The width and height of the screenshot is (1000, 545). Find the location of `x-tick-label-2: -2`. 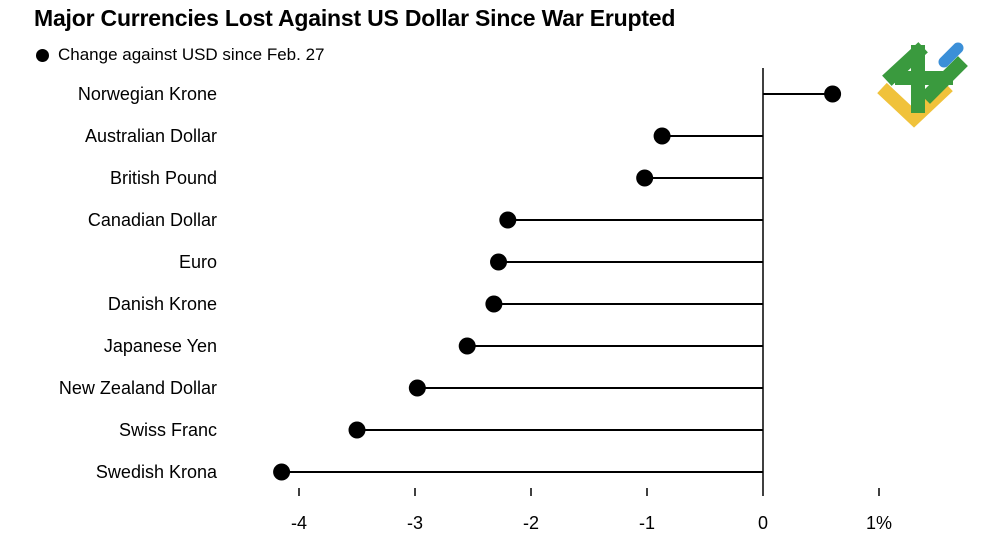

x-tick-label-2: -2 is located at coordinates (531, 523).